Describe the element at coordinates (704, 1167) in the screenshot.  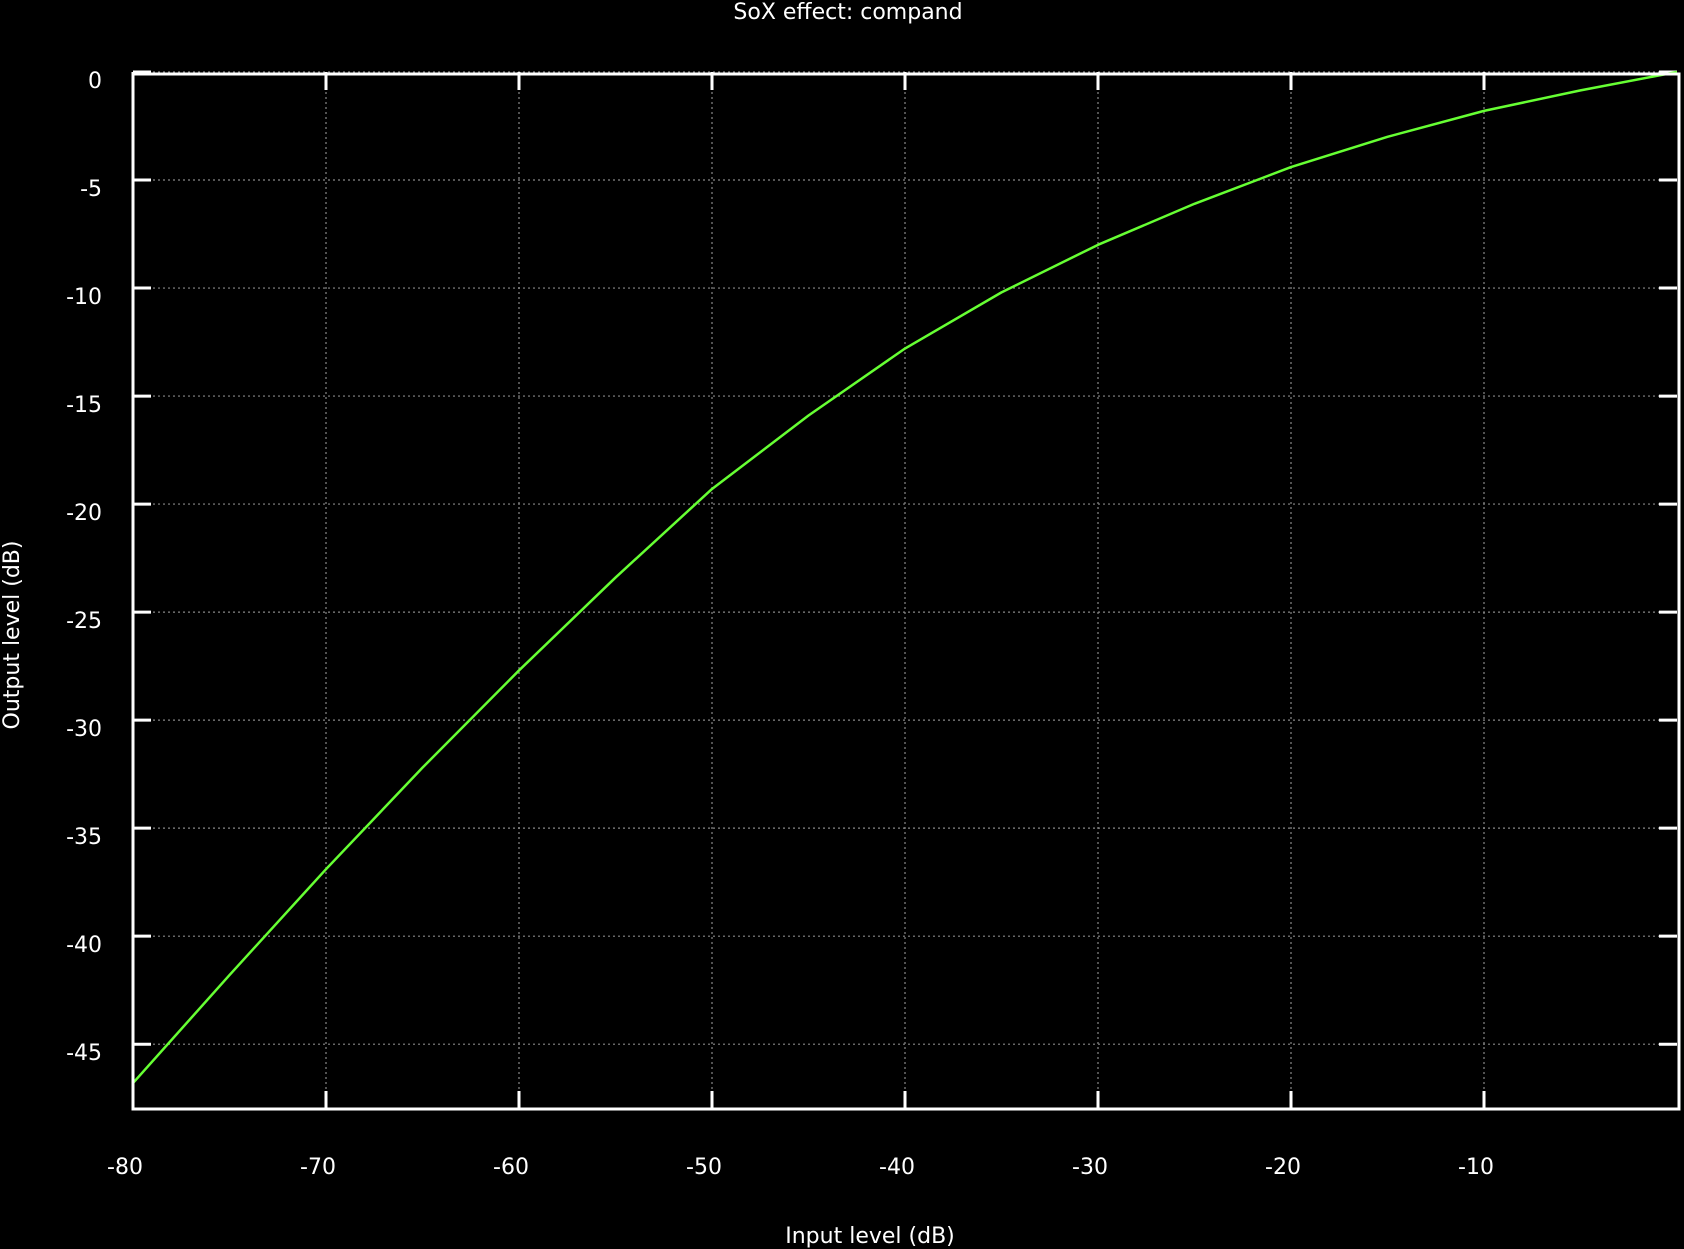
I see `x-tick-label: -50` at that location.